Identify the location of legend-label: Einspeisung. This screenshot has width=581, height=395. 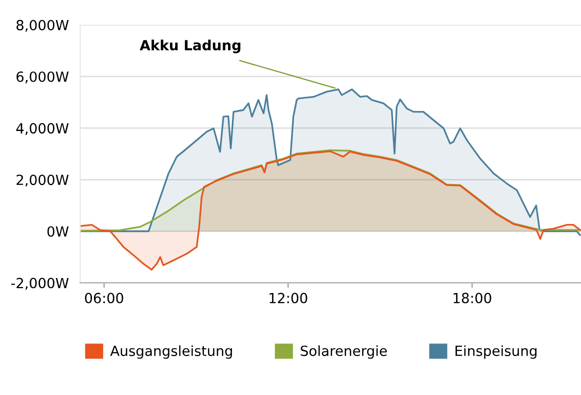
(496, 352).